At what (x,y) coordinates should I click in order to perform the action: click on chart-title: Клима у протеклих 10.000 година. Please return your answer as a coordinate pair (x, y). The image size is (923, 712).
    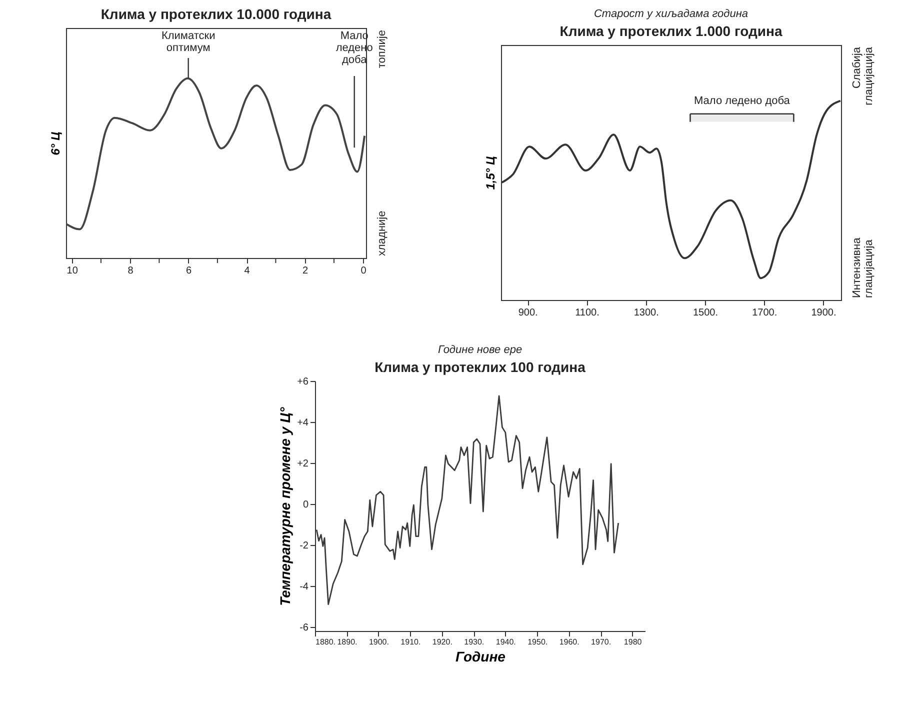
    Looking at the image, I should click on (216, 14).